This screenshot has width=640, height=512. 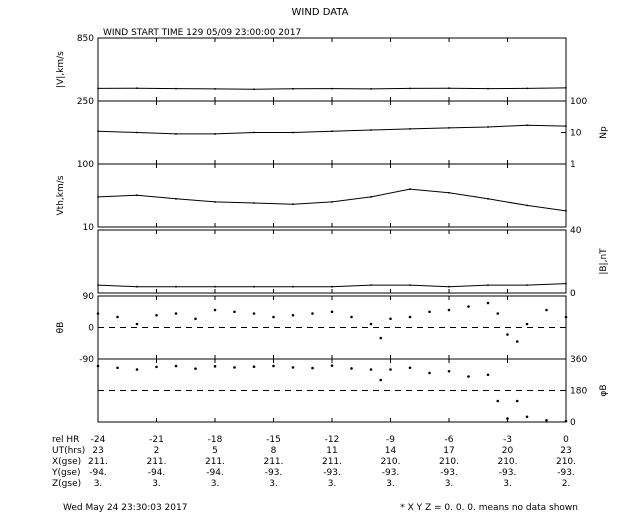 I want to click on panel-field: 40 0 |B|,nT, so click(x=353, y=262).